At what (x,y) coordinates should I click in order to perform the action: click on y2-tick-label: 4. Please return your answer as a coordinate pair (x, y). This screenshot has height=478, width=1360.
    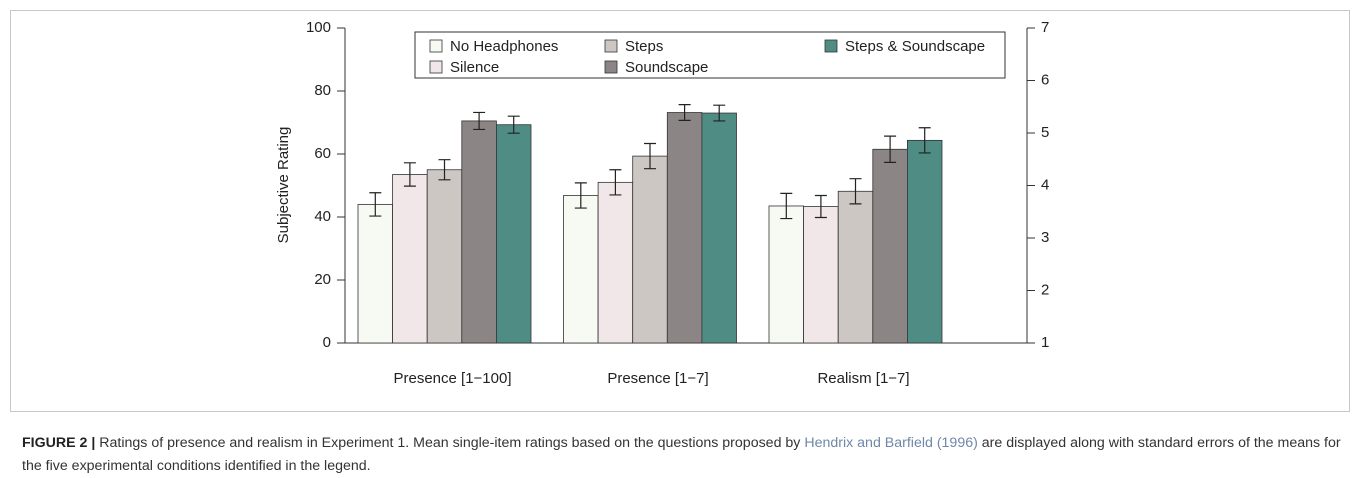
    Looking at the image, I should click on (1045, 184).